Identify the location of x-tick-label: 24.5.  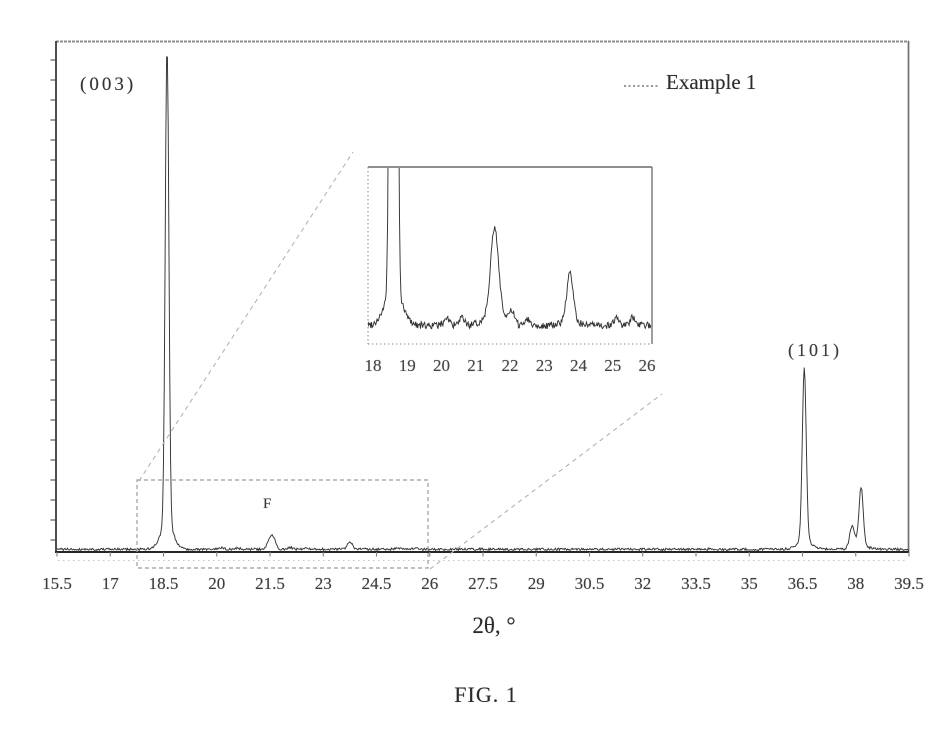
(376, 583).